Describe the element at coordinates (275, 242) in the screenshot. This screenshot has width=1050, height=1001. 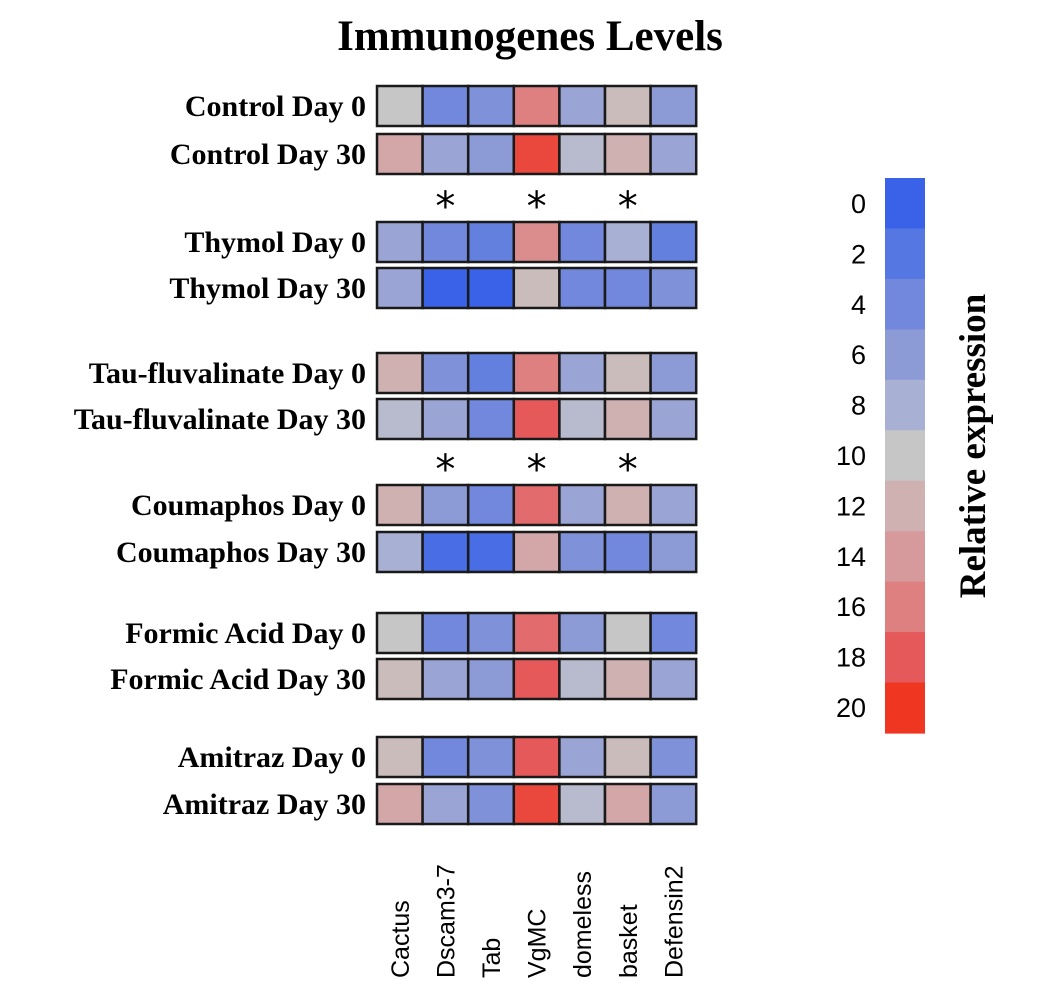
I see `row-label: Thymol Day 0` at that location.